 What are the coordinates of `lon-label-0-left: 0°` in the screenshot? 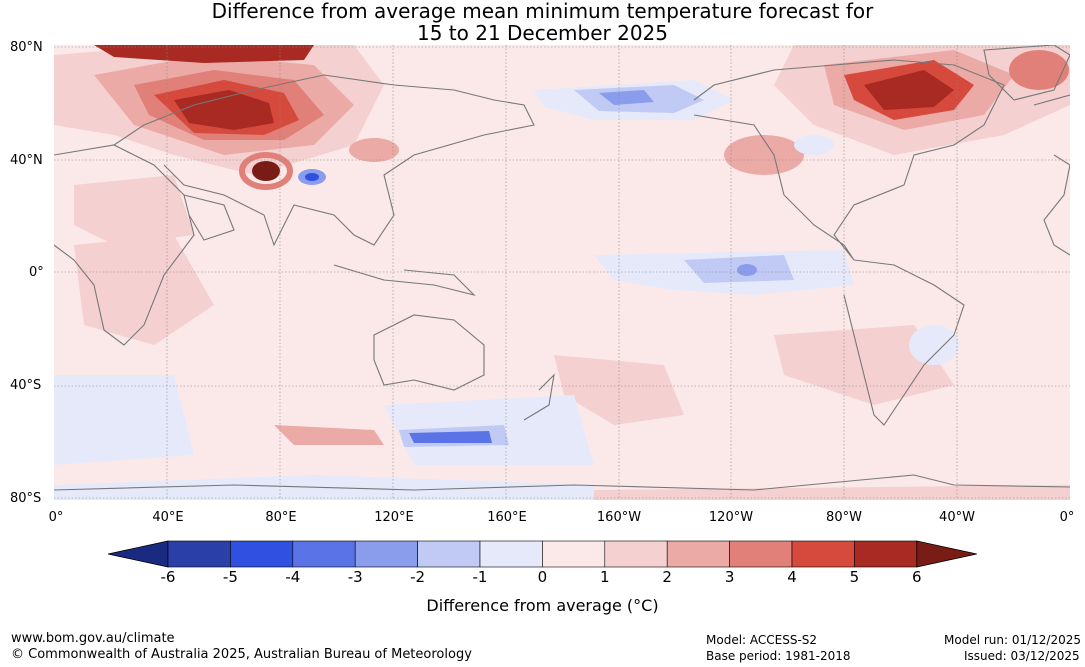 It's located at (56, 517).